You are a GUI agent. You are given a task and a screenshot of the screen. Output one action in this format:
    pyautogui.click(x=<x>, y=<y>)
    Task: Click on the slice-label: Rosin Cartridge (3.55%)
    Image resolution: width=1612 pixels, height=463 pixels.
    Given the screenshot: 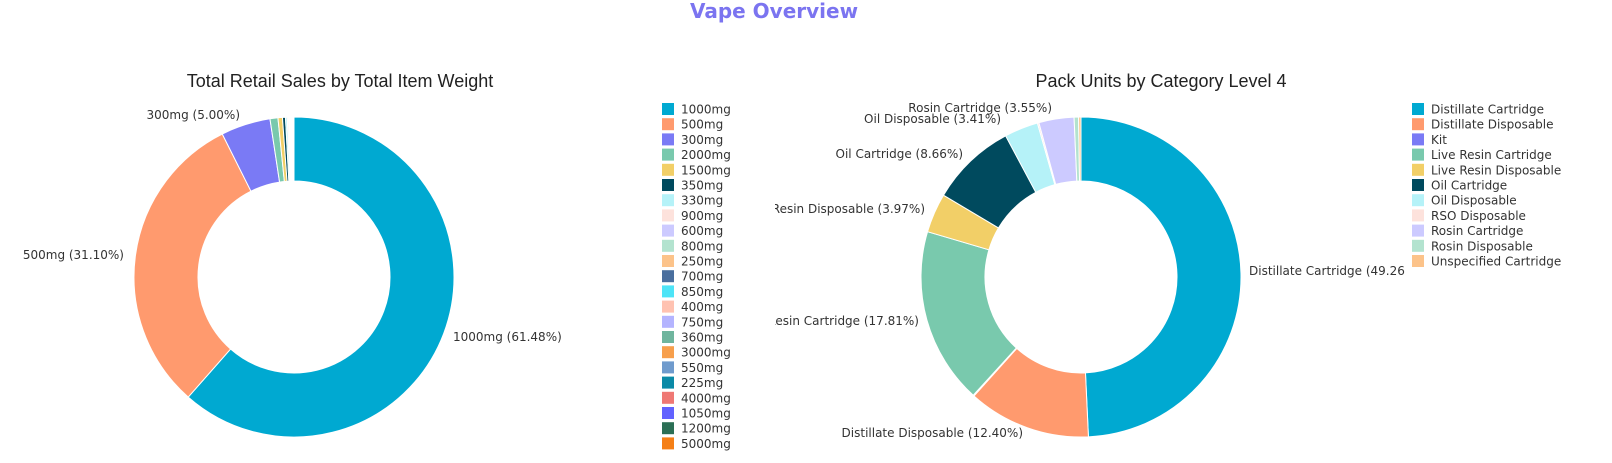 What is the action you would take?
    pyautogui.click(x=980, y=108)
    